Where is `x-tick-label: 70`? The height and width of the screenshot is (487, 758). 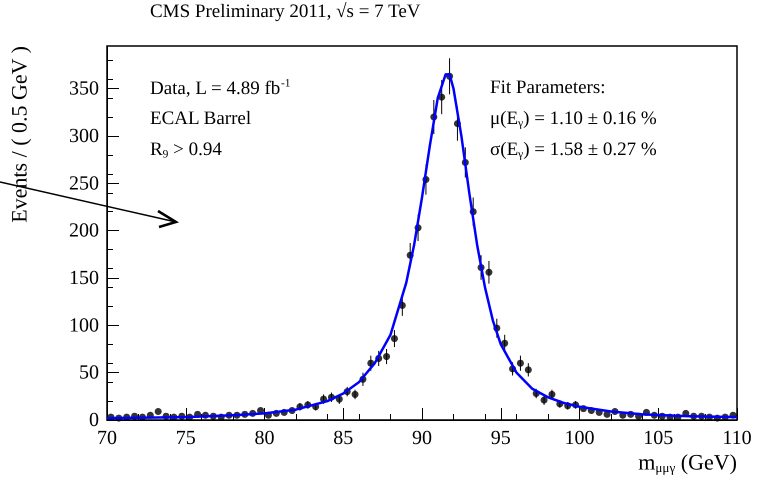
x-tick-label: 70 is located at coordinates (107, 438).